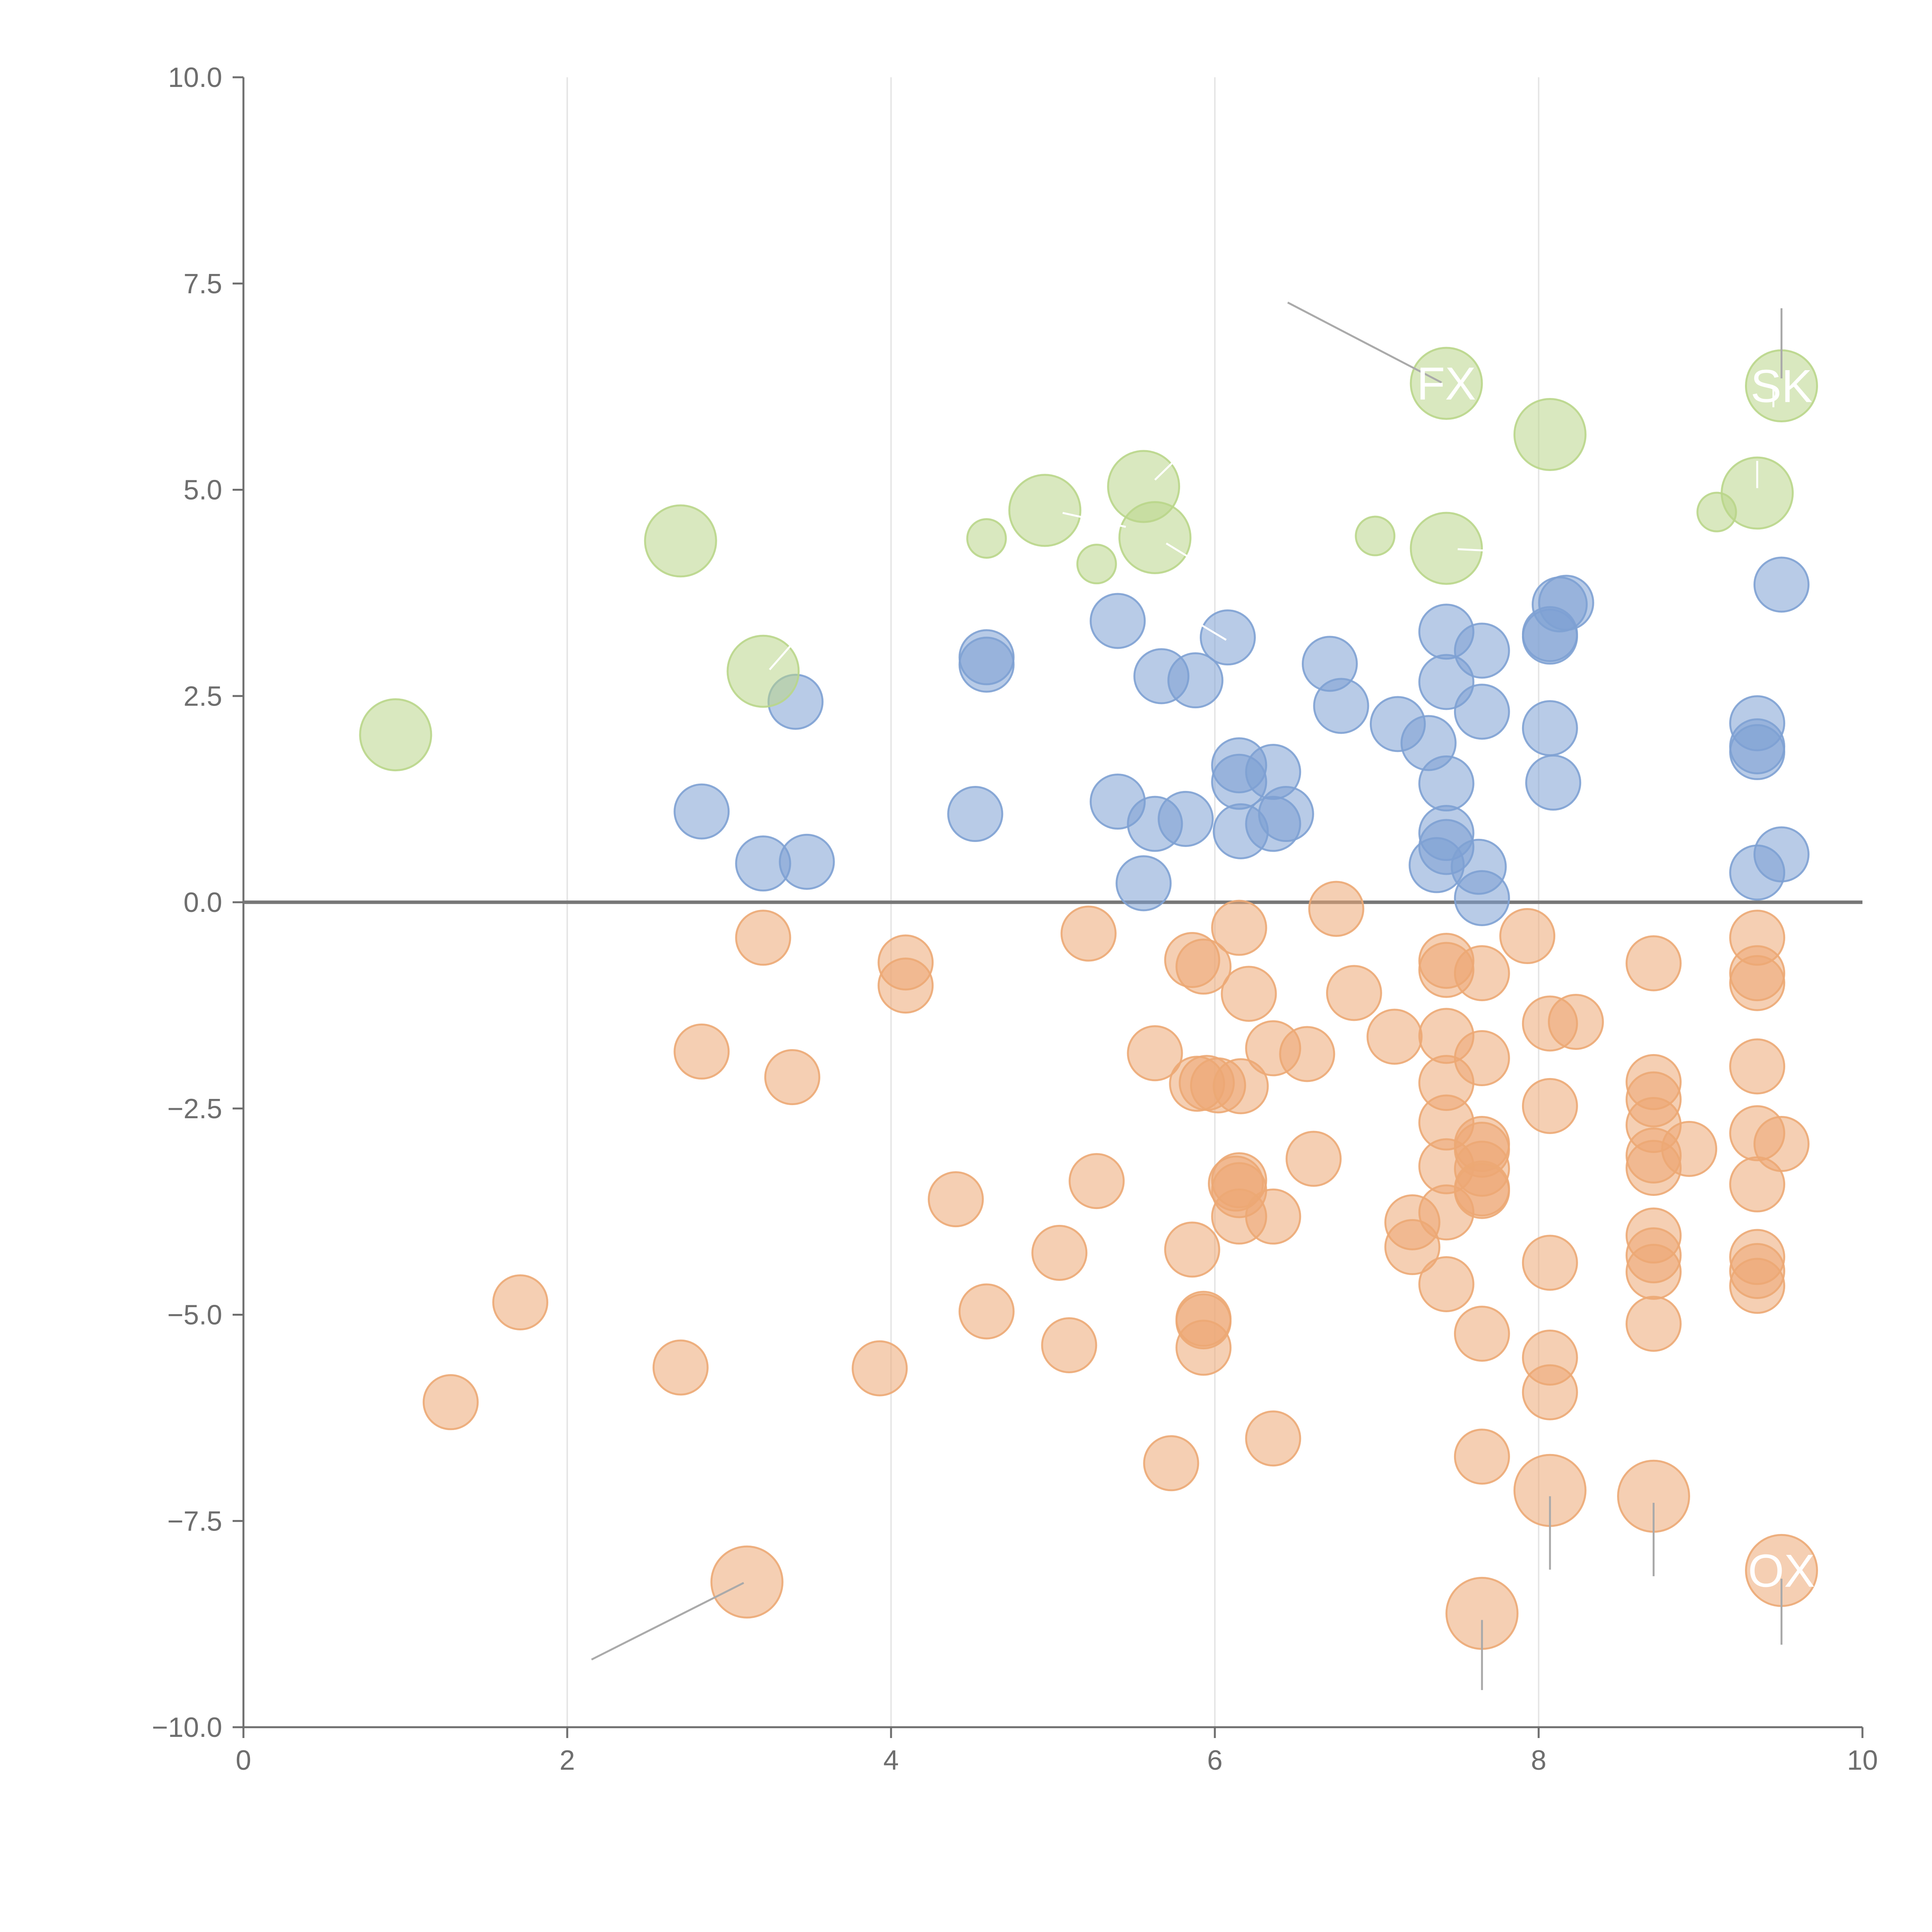 This screenshot has width=1932, height=1932. What do you see at coordinates (203, 903) in the screenshot?
I see `y-tick-label: 0.0` at bounding box center [203, 903].